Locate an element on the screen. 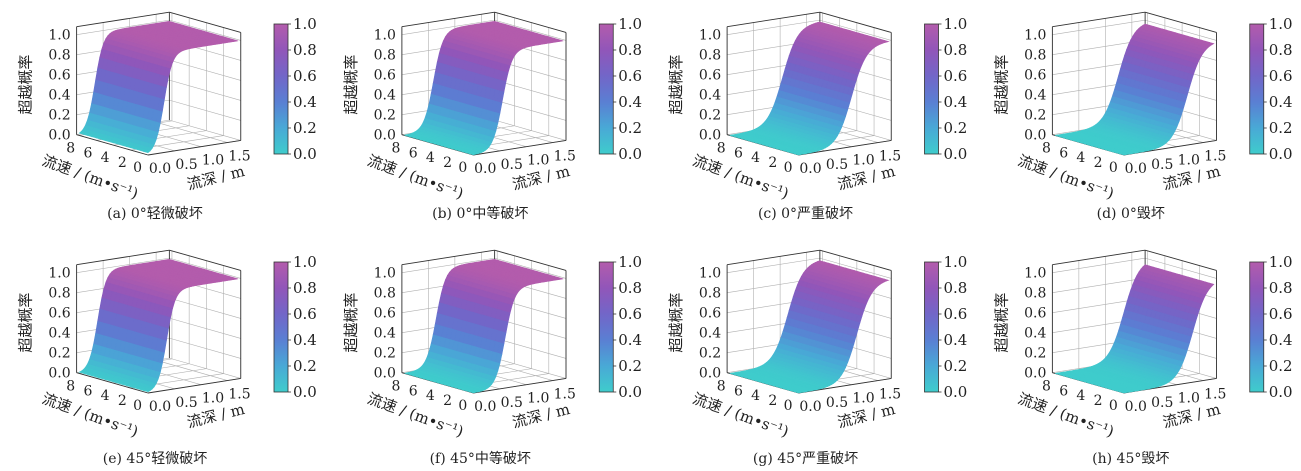 The width and height of the screenshot is (1301, 471). panel-caption: (c) 0°严重破坏 is located at coordinates (805, 214).